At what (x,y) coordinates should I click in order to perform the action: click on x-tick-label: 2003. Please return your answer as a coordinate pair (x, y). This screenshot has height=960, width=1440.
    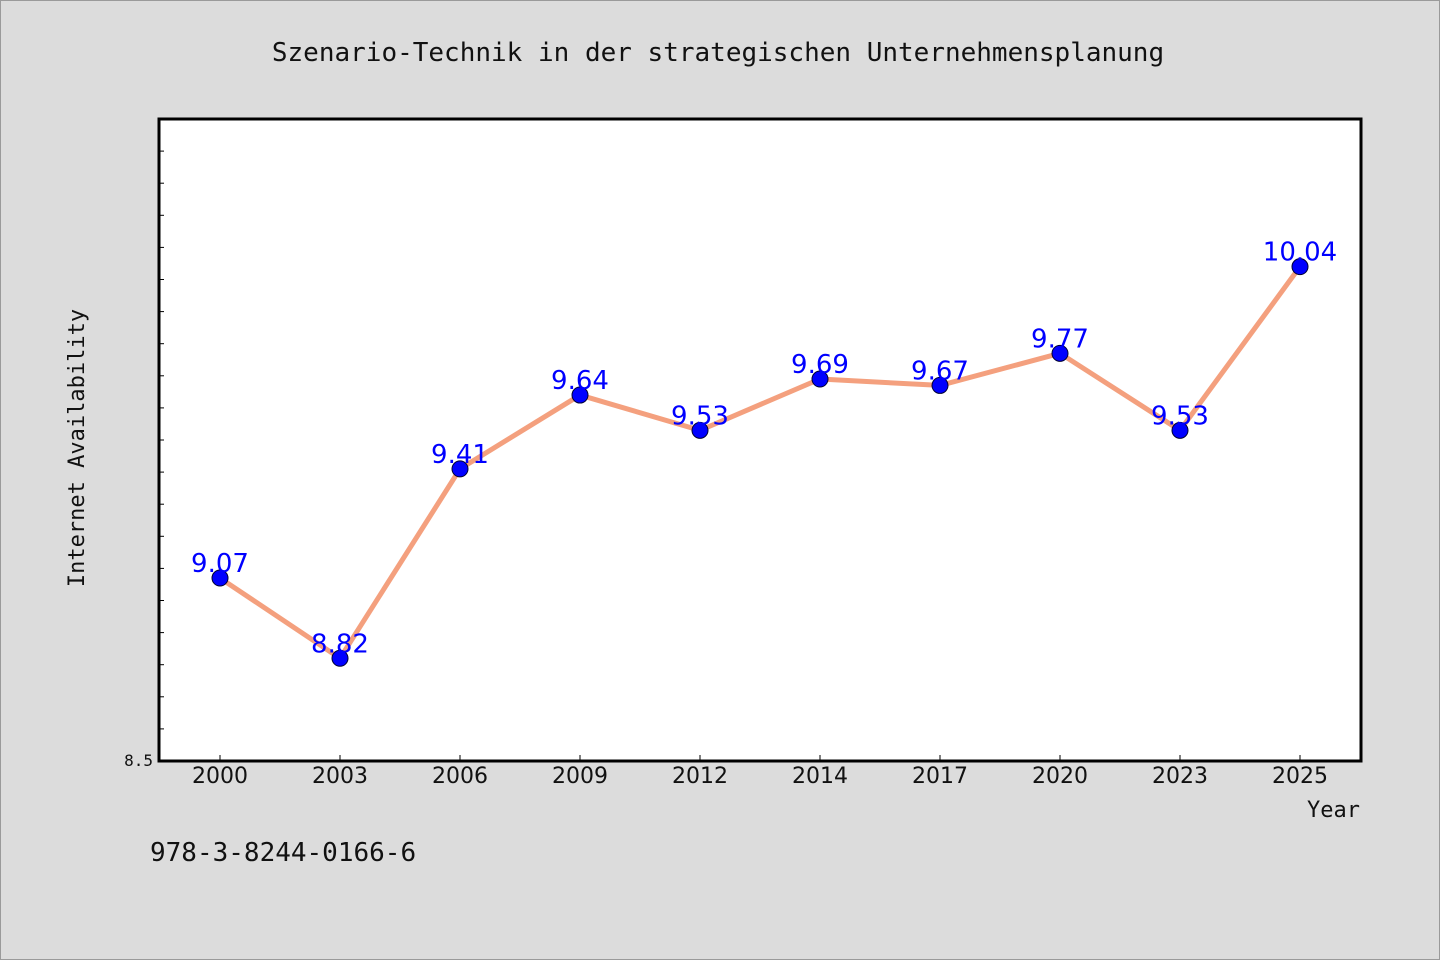
    Looking at the image, I should click on (340, 776).